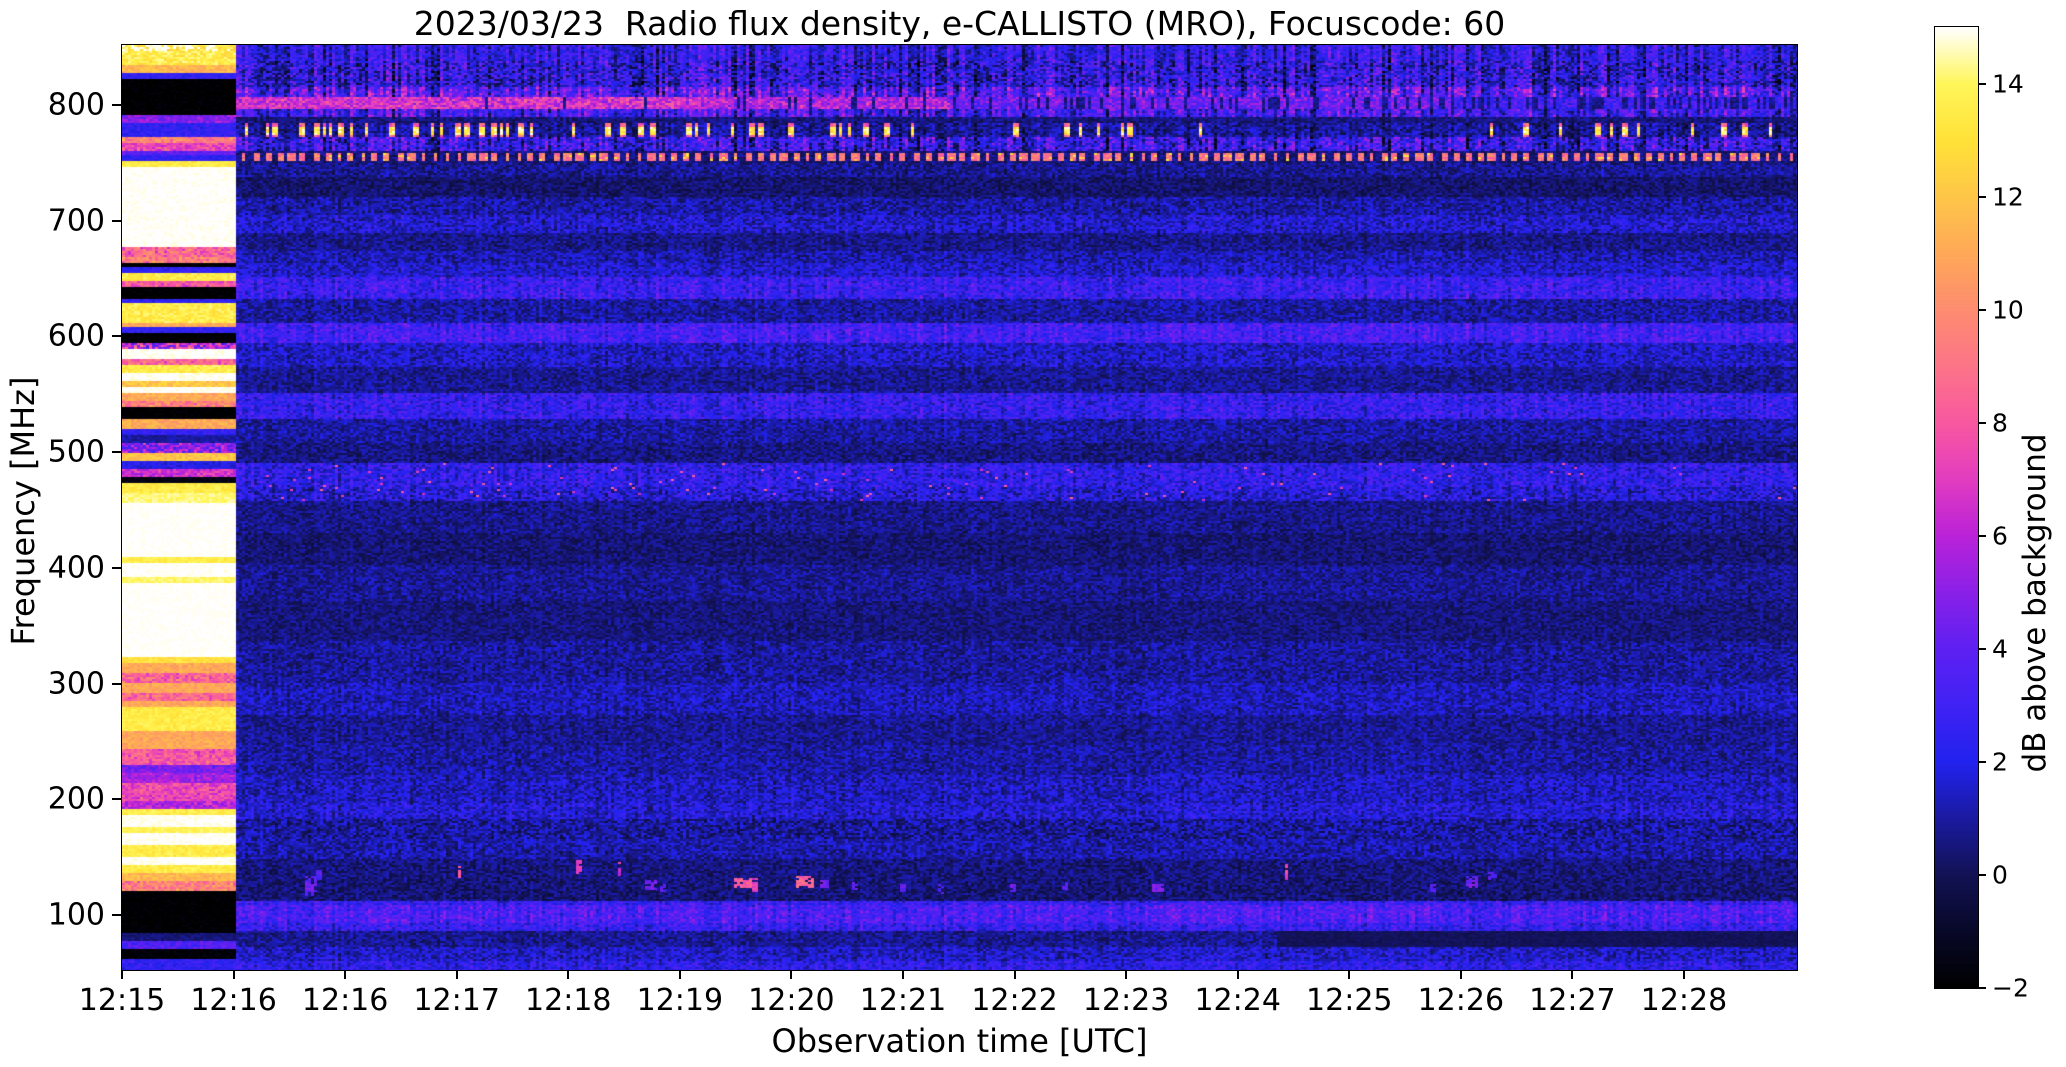 Image resolution: width=2066 pixels, height=1067 pixels. What do you see at coordinates (1014, 1000) in the screenshot?
I see `x-tick-label: 12:22` at bounding box center [1014, 1000].